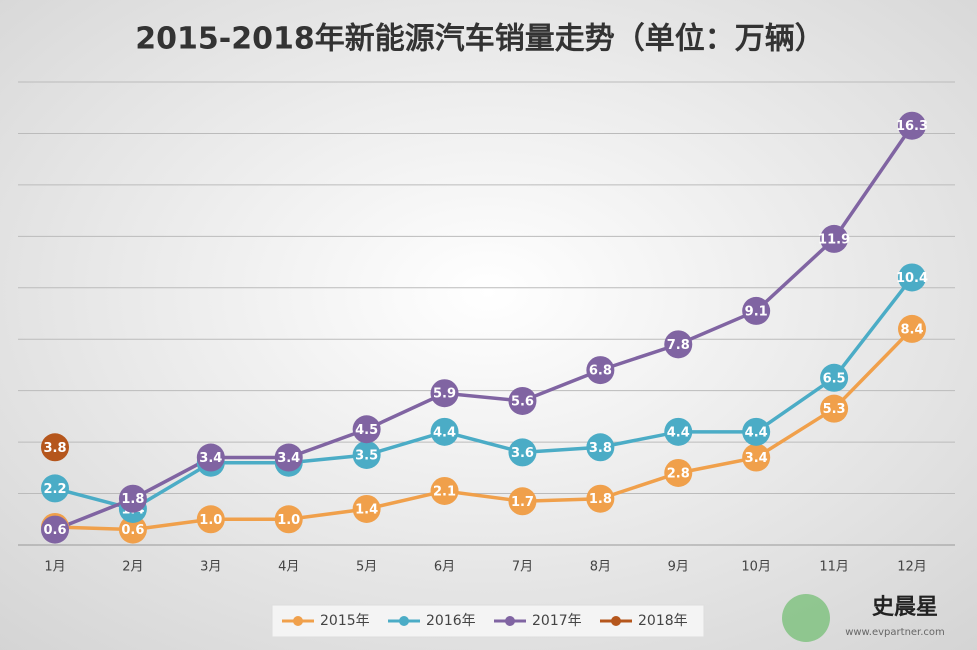 This screenshot has width=977, height=650. What do you see at coordinates (345, 621) in the screenshot?
I see `legend-label: 2015年` at bounding box center [345, 621].